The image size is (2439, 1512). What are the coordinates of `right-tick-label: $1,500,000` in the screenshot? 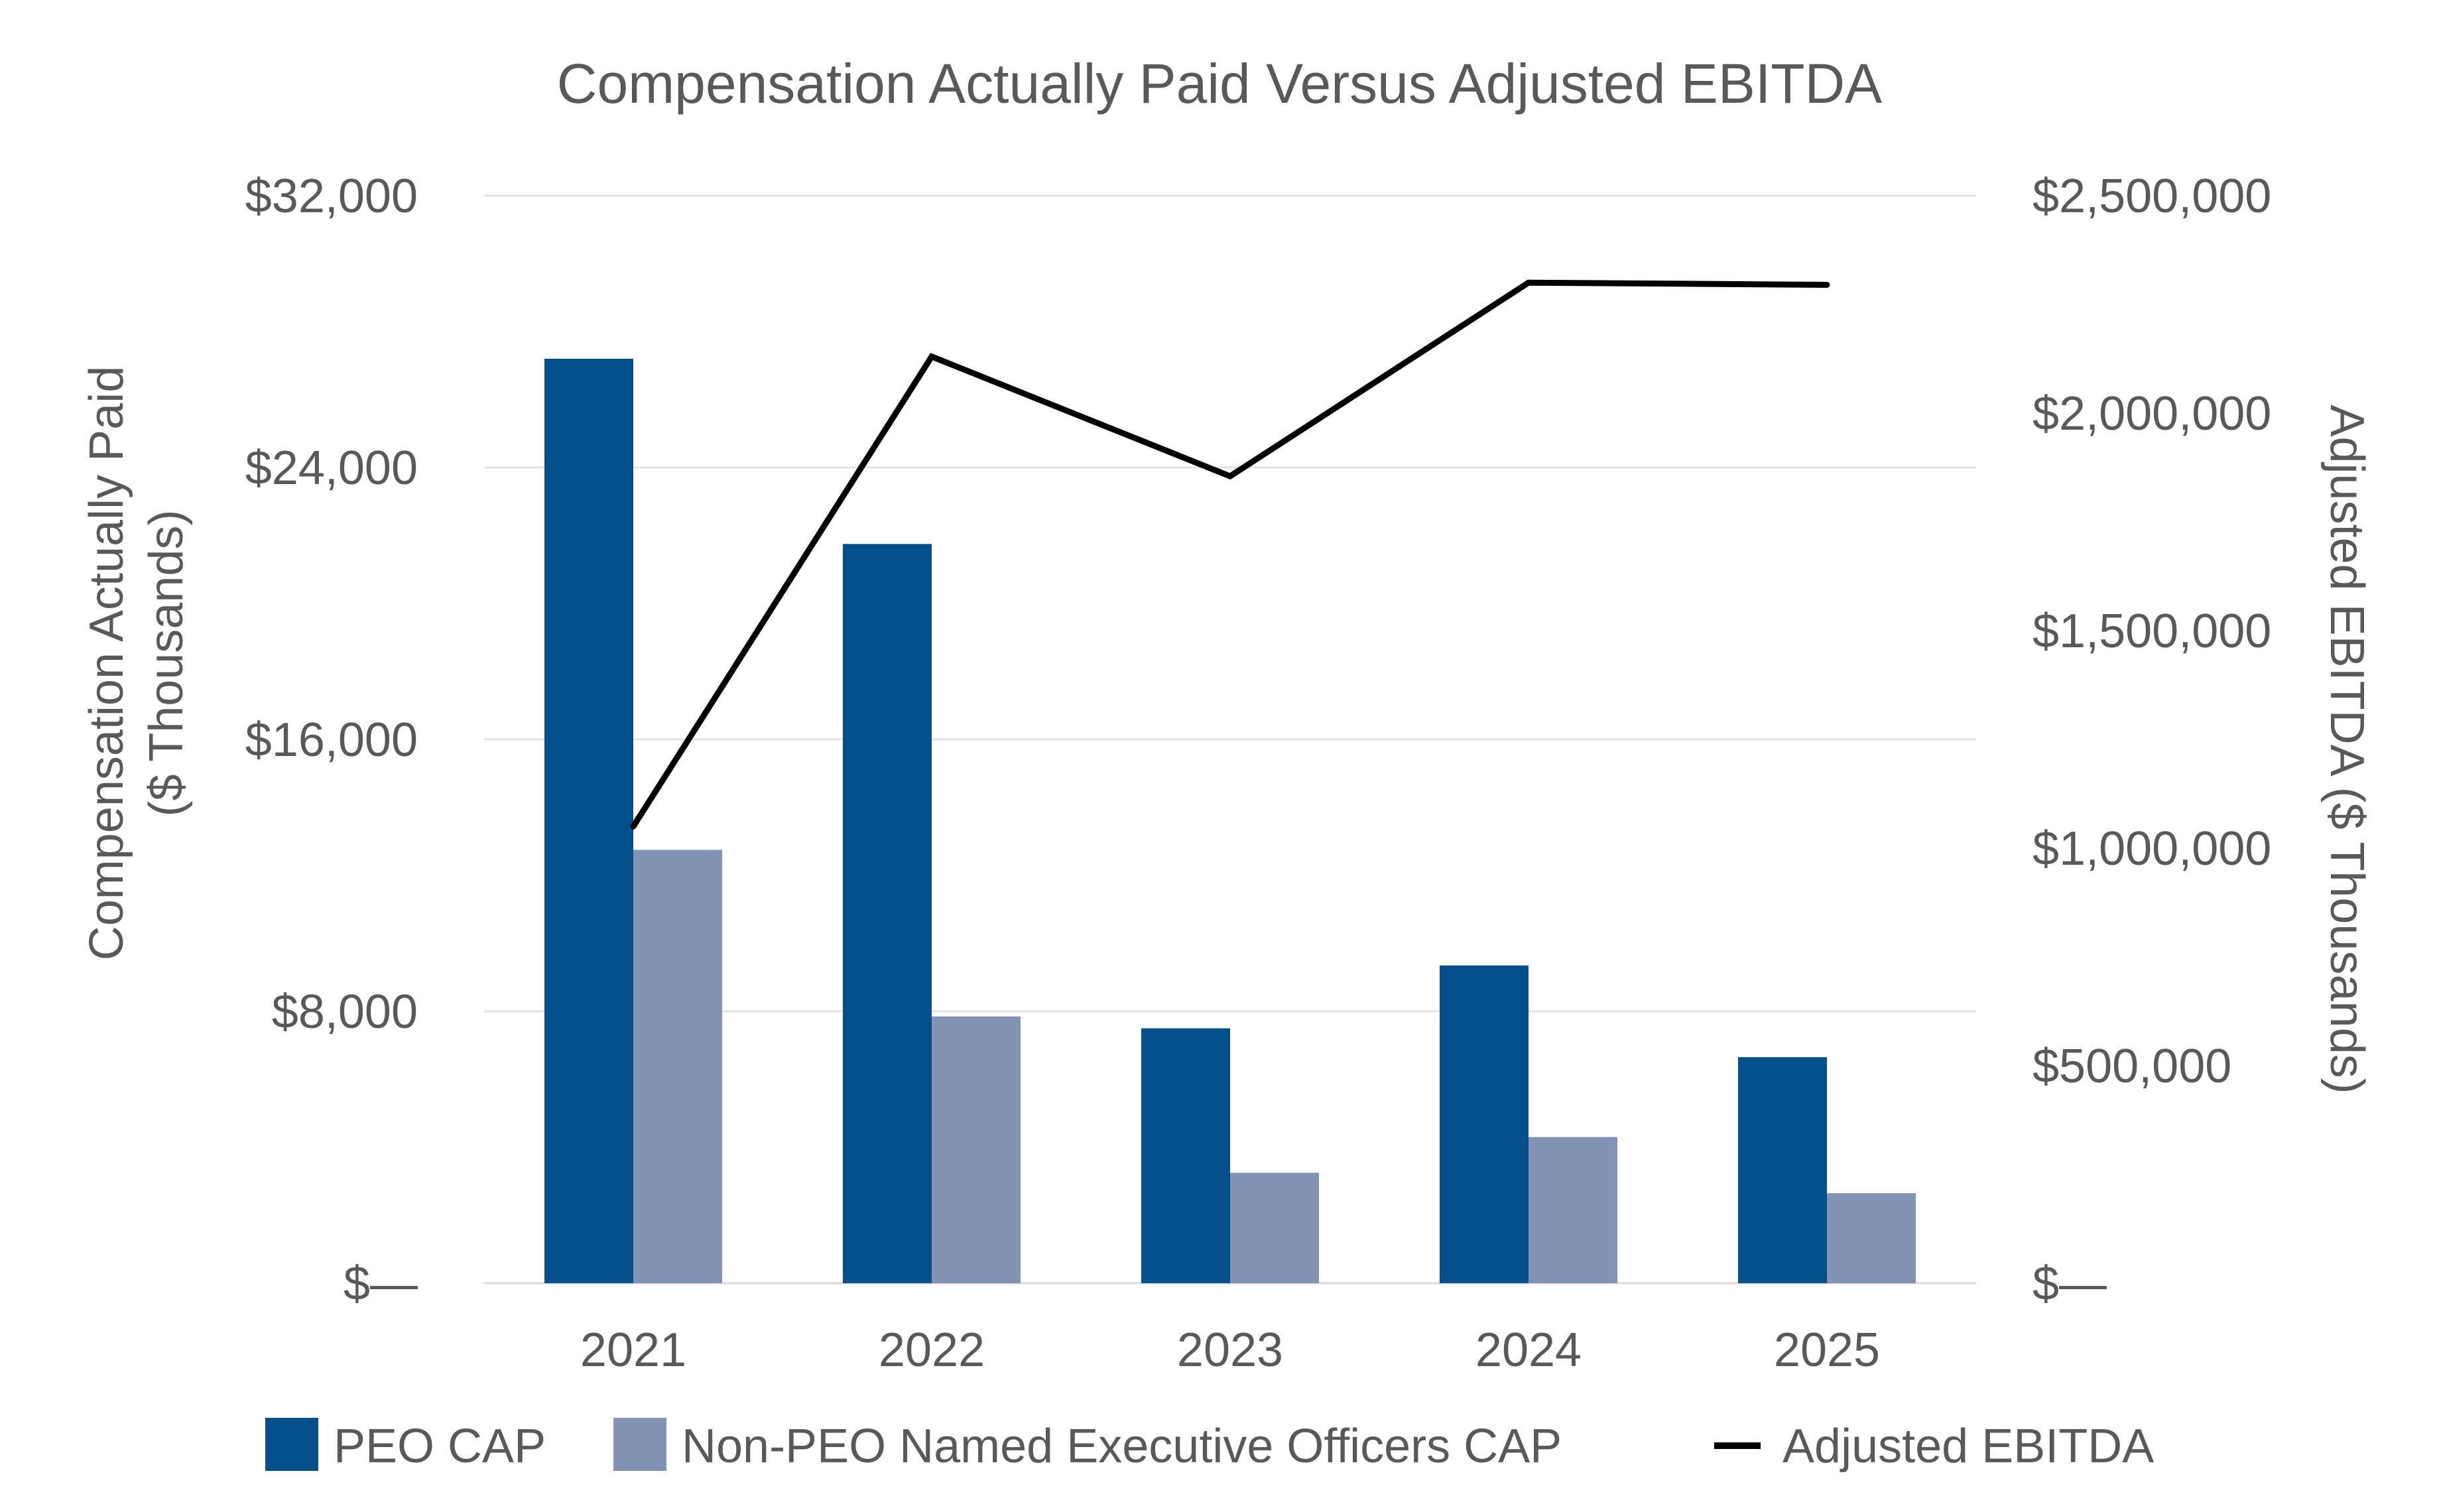 It's located at (2152, 631).